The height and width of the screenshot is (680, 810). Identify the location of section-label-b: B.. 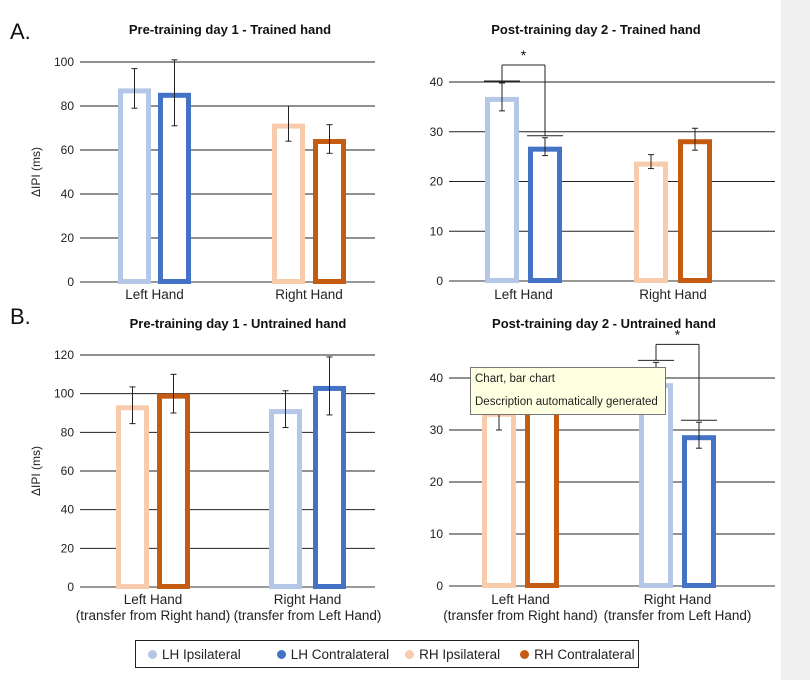
(20, 316).